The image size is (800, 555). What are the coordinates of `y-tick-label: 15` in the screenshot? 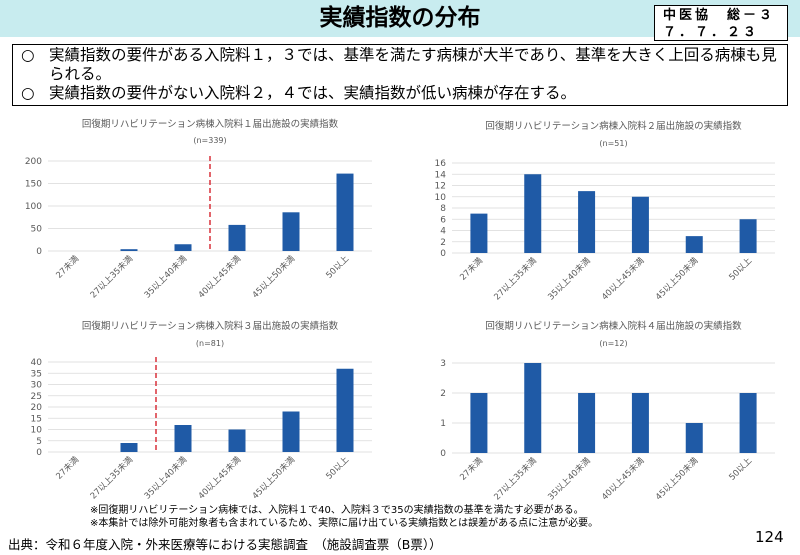 It's located at (36, 419).